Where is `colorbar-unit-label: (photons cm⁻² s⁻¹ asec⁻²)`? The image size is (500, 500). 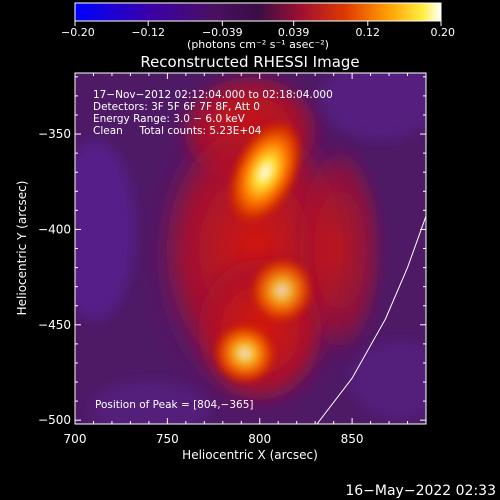 colorbar-unit-label: (photons cm⁻² s⁻¹ asec⁻²) is located at coordinates (258, 44).